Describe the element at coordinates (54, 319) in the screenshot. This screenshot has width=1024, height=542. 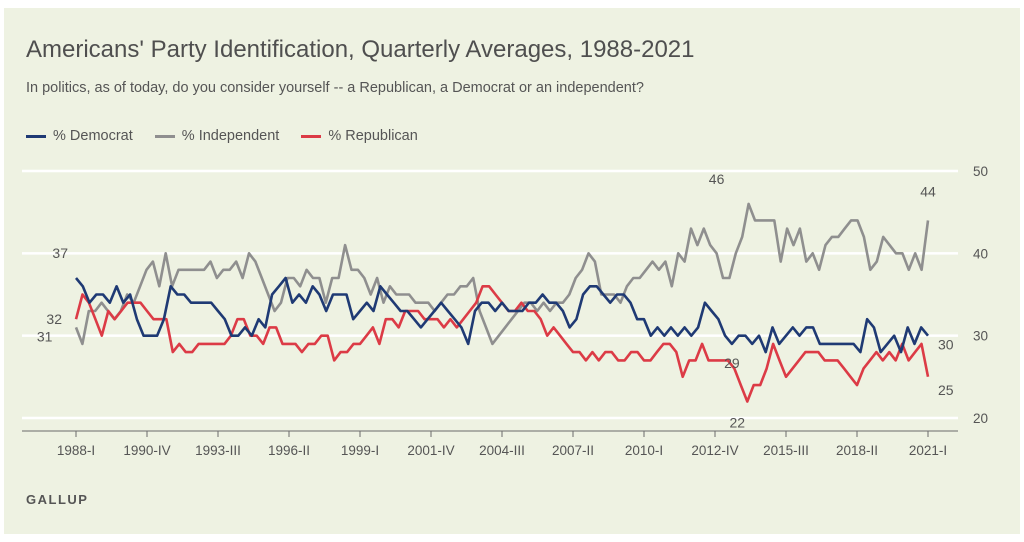
I see `data-label: 32` at that location.